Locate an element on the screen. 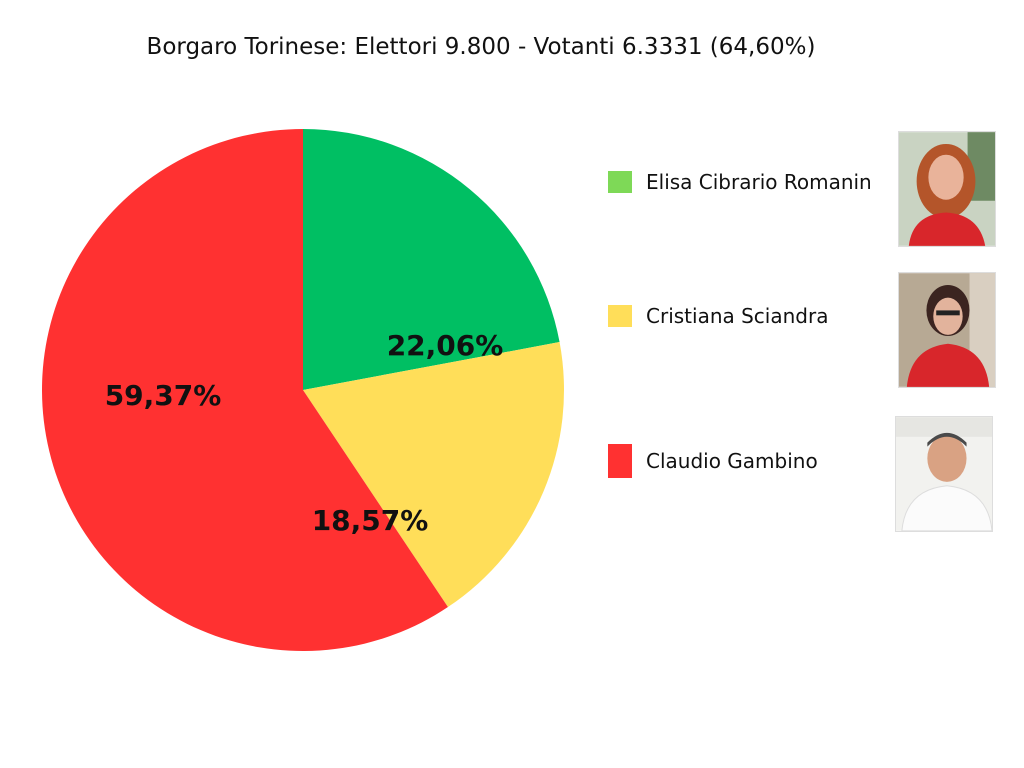 Image resolution: width=1024 pixels, height=768 pixels. slice-label-3: 59,37% is located at coordinates (163, 395).